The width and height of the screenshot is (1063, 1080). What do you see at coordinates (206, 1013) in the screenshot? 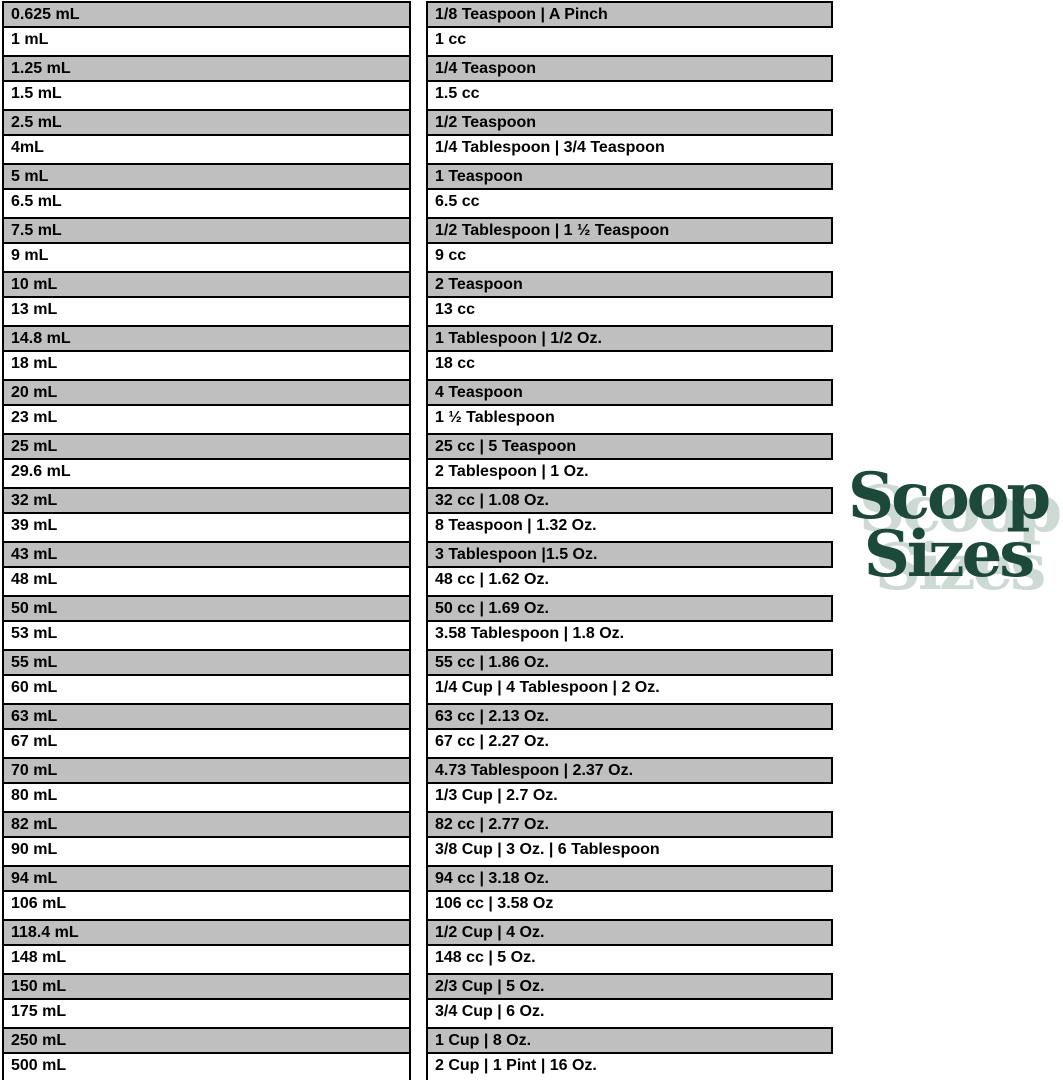
I see `ml-cell: 175 mL` at bounding box center [206, 1013].